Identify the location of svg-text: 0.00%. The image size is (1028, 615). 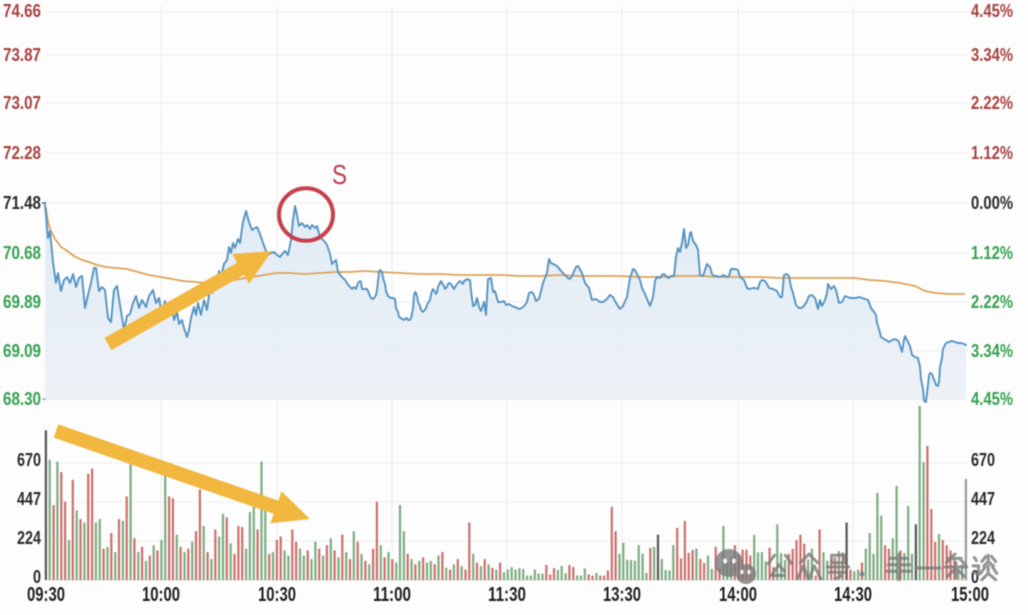
(992, 203).